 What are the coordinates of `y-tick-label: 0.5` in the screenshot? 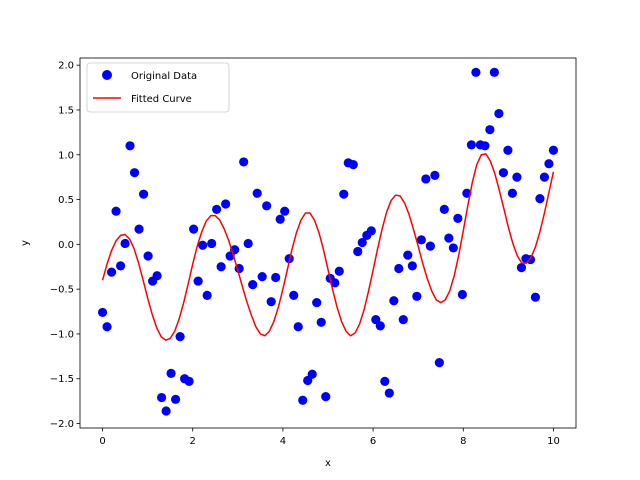 It's located at (66, 200).